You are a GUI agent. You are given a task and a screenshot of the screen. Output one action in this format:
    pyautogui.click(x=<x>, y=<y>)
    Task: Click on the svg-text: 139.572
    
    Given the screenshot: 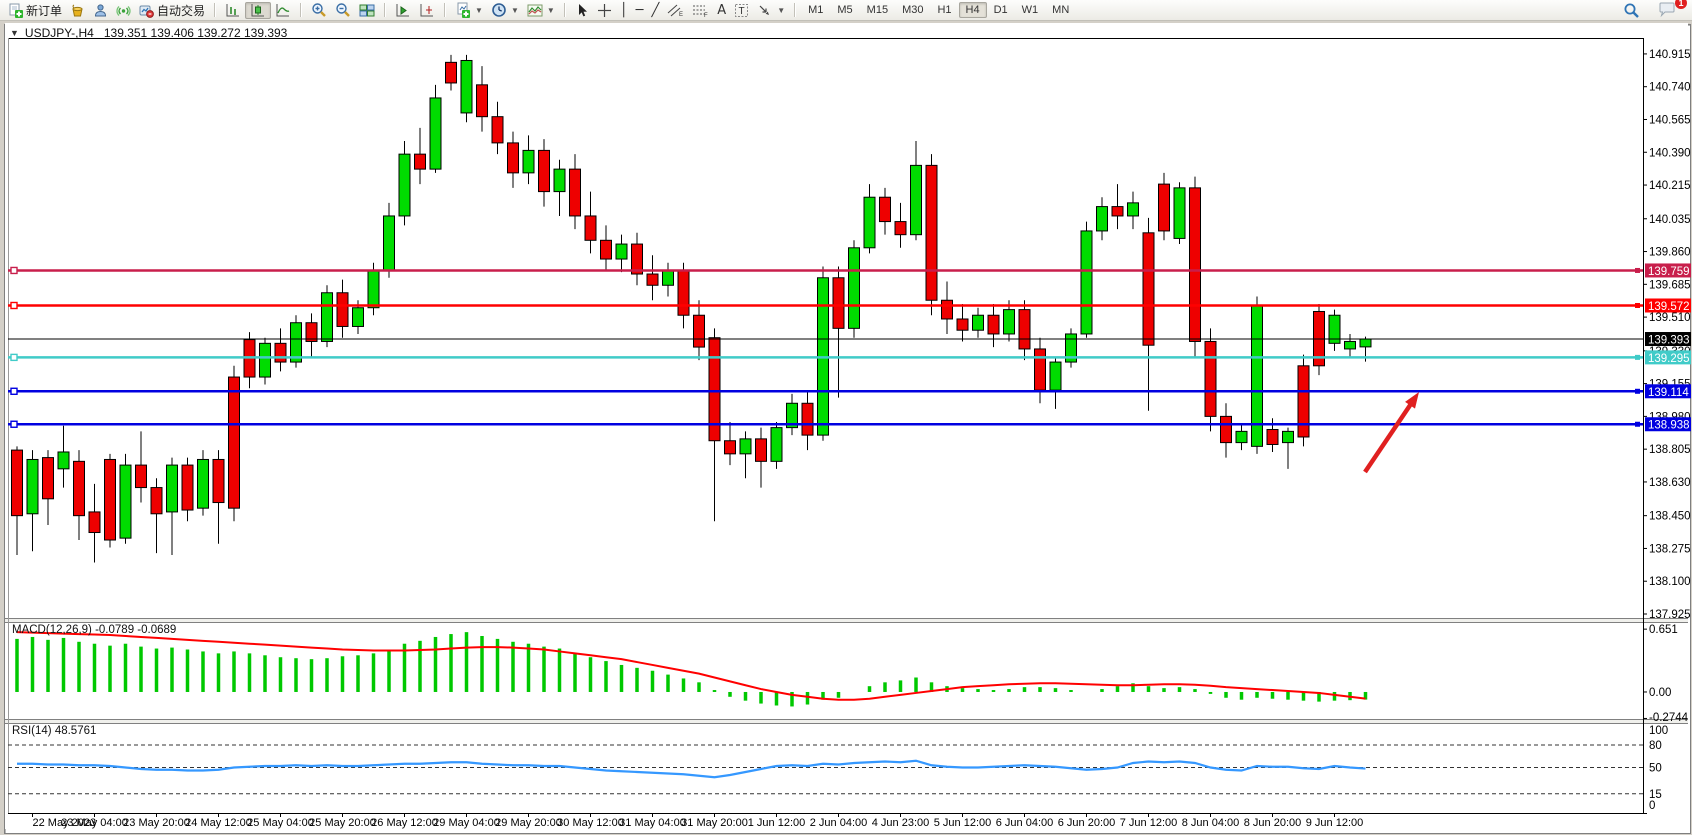 What is the action you would take?
    pyautogui.click(x=1669, y=307)
    